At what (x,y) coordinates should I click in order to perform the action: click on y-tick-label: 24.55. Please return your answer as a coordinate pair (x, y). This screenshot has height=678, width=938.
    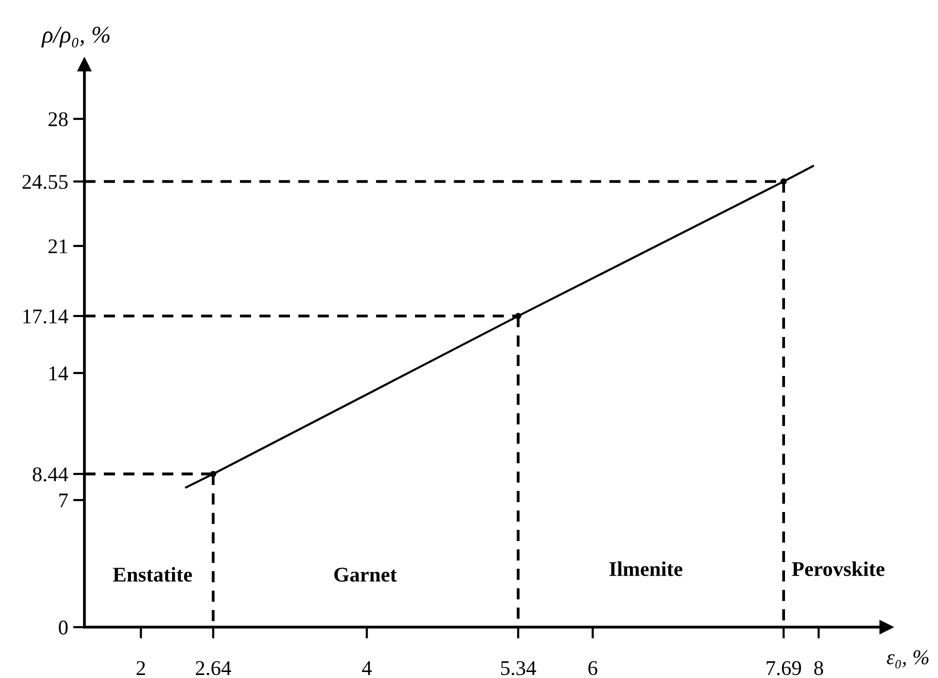
    Looking at the image, I should click on (45, 182).